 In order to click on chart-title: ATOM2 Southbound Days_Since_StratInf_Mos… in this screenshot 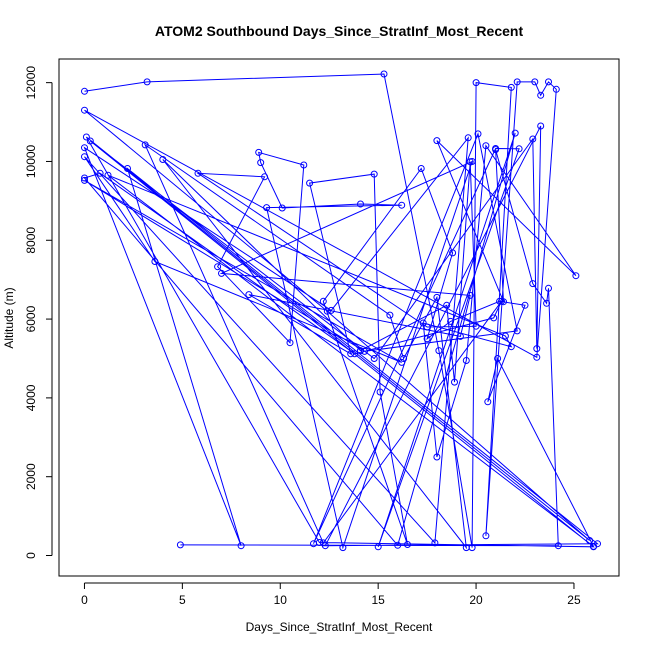, I will do `click(339, 31)`.